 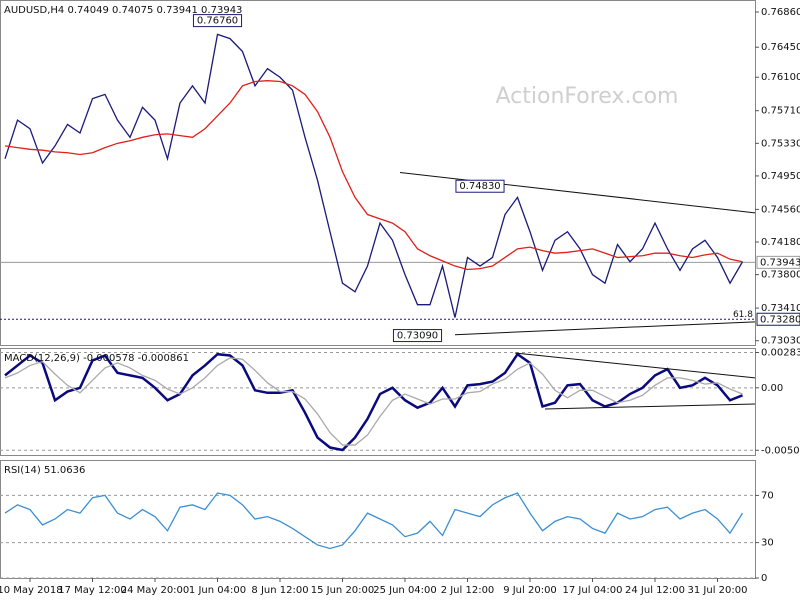 What do you see at coordinates (96, 358) in the screenshot?
I see `panel-title: MACD(12,26,9) -0.000578 -0.000861` at bounding box center [96, 358].